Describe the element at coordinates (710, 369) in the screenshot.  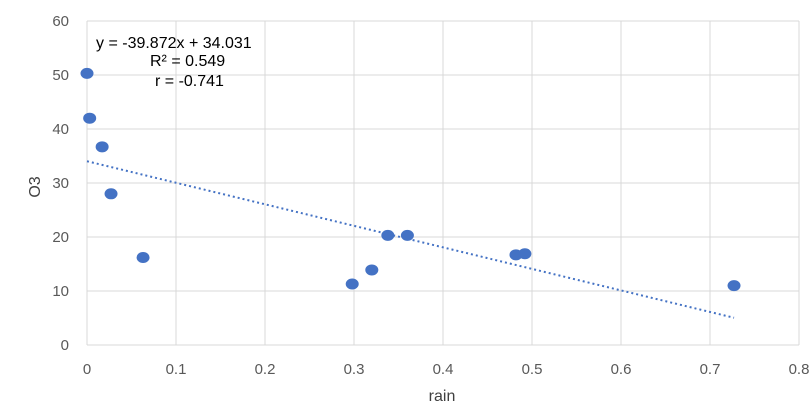
I see `x-tick-label: 0.7` at that location.